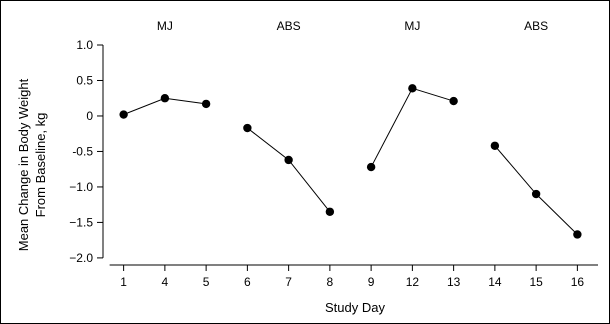 The height and width of the screenshot is (324, 610). Describe the element at coordinates (123, 282) in the screenshot. I see `x-tick-label: 1` at that location.